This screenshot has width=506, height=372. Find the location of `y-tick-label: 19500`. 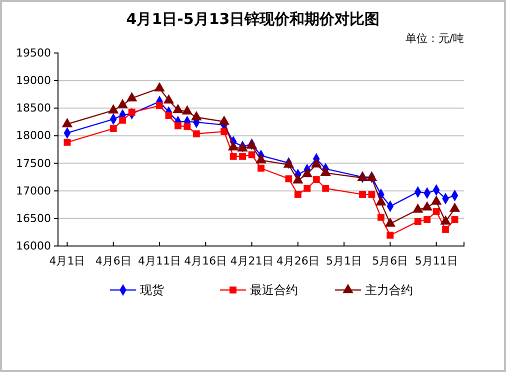

y-tick-label: 19500 is located at coordinates (33, 53).